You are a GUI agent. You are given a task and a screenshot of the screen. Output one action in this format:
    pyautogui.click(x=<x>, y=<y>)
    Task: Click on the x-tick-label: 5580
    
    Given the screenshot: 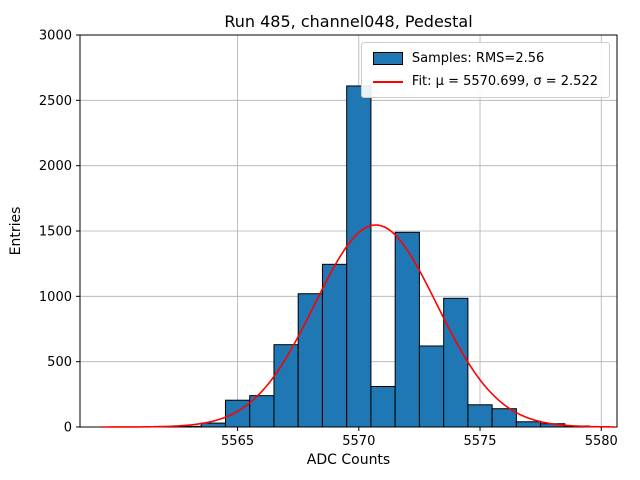 What is the action you would take?
    pyautogui.click(x=601, y=441)
    